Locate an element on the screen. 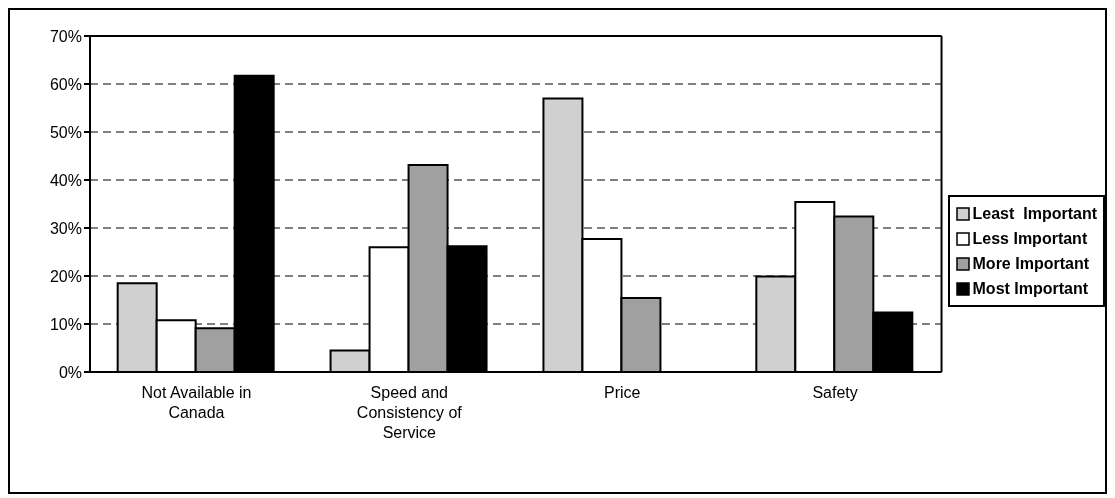 Image resolution: width=1115 pixels, height=498 pixels. y-tick-label: 0% is located at coordinates (70, 372).